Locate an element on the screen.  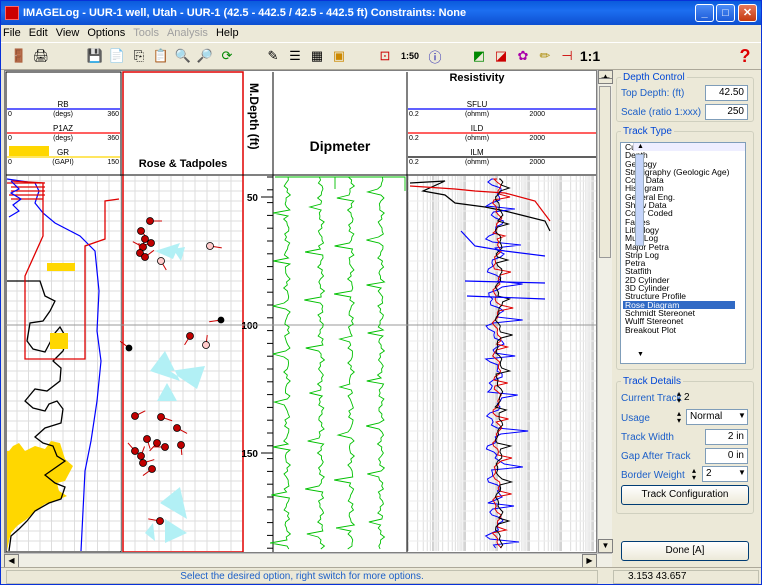
usage-select: Normal is located at coordinates (717, 417).